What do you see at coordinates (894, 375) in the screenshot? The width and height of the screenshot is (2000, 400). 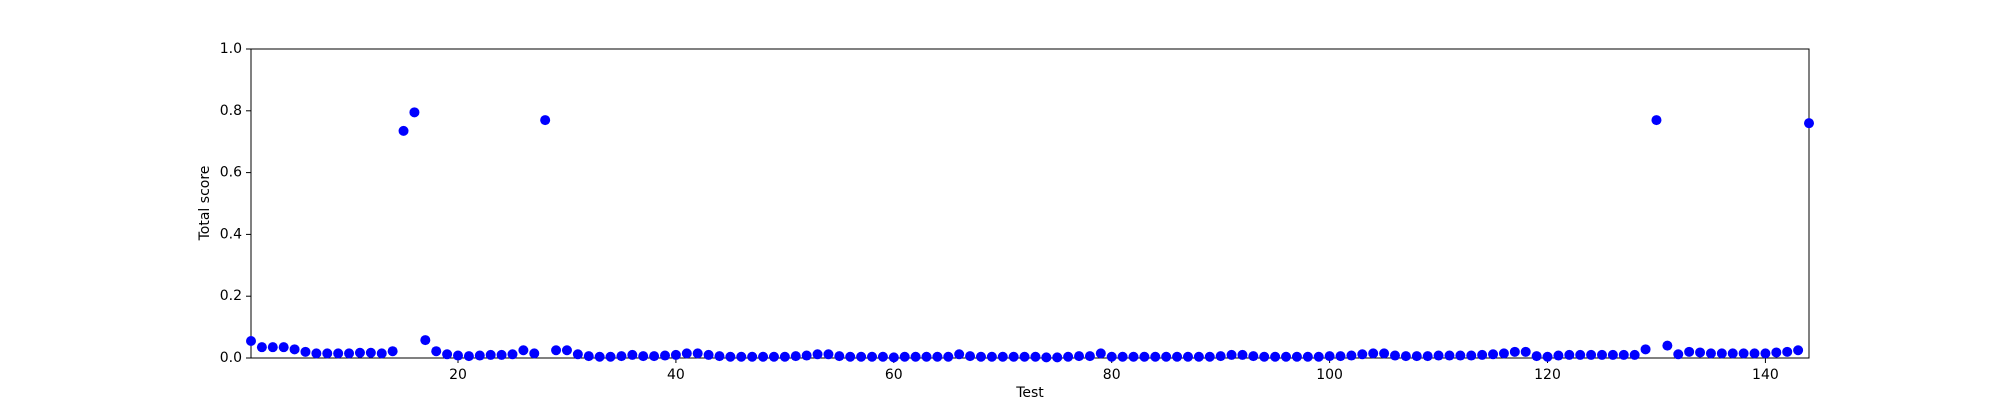 I see `x-tick-label: 60` at bounding box center [894, 375].